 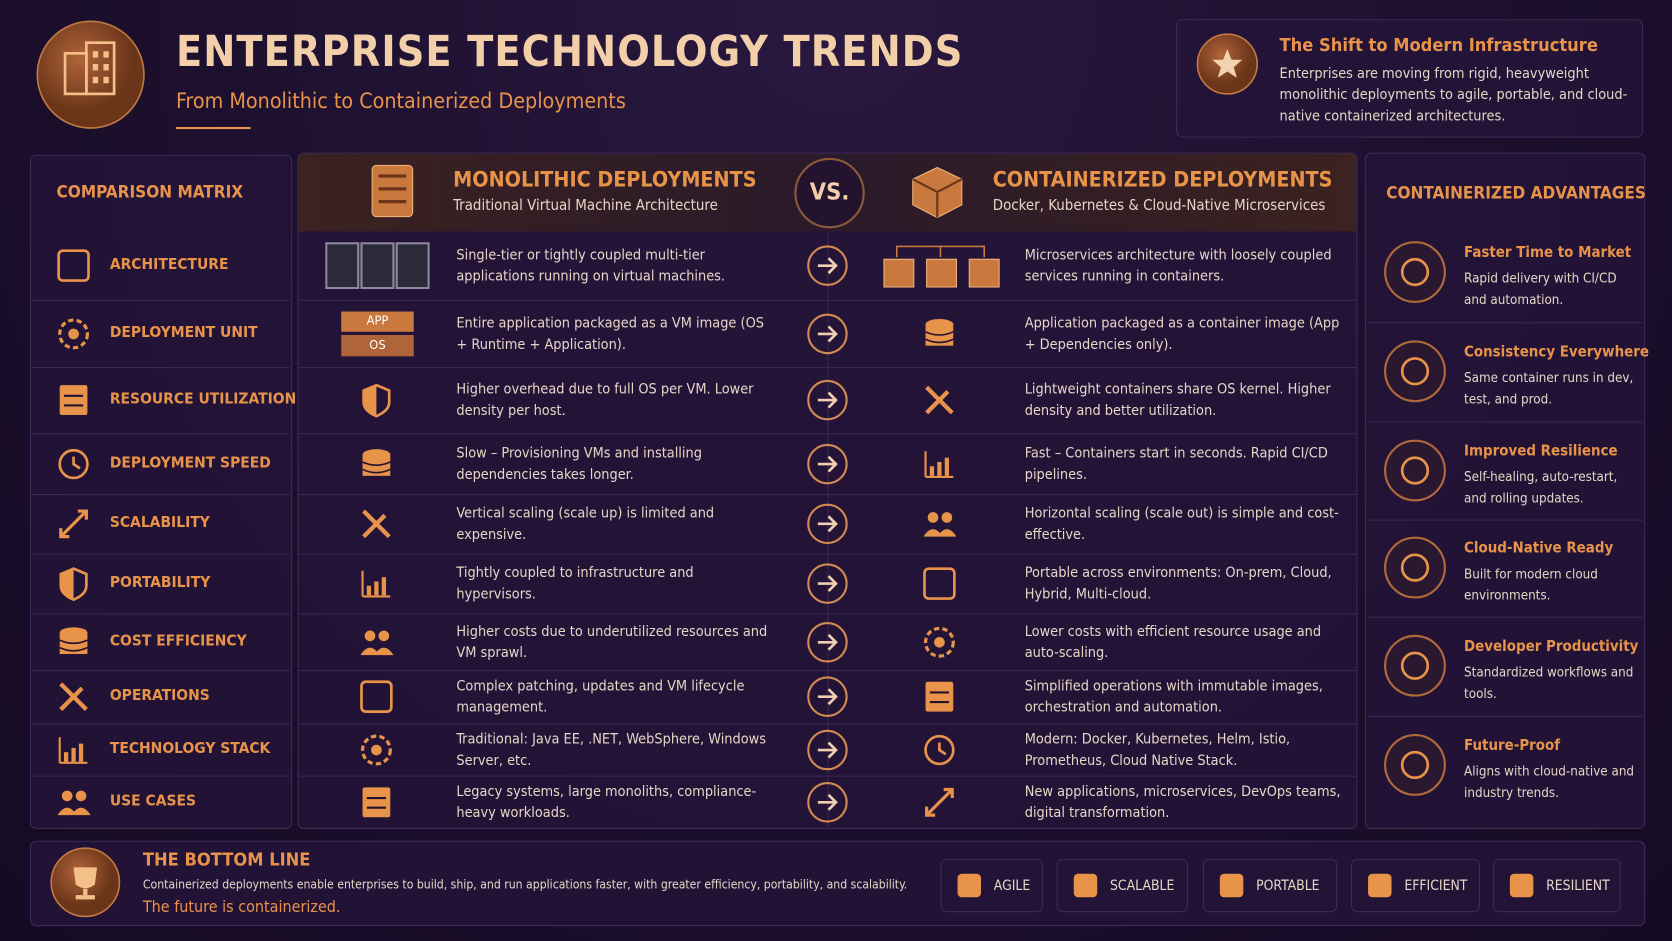 I want to click on adv-icon, so click(x=1415, y=371).